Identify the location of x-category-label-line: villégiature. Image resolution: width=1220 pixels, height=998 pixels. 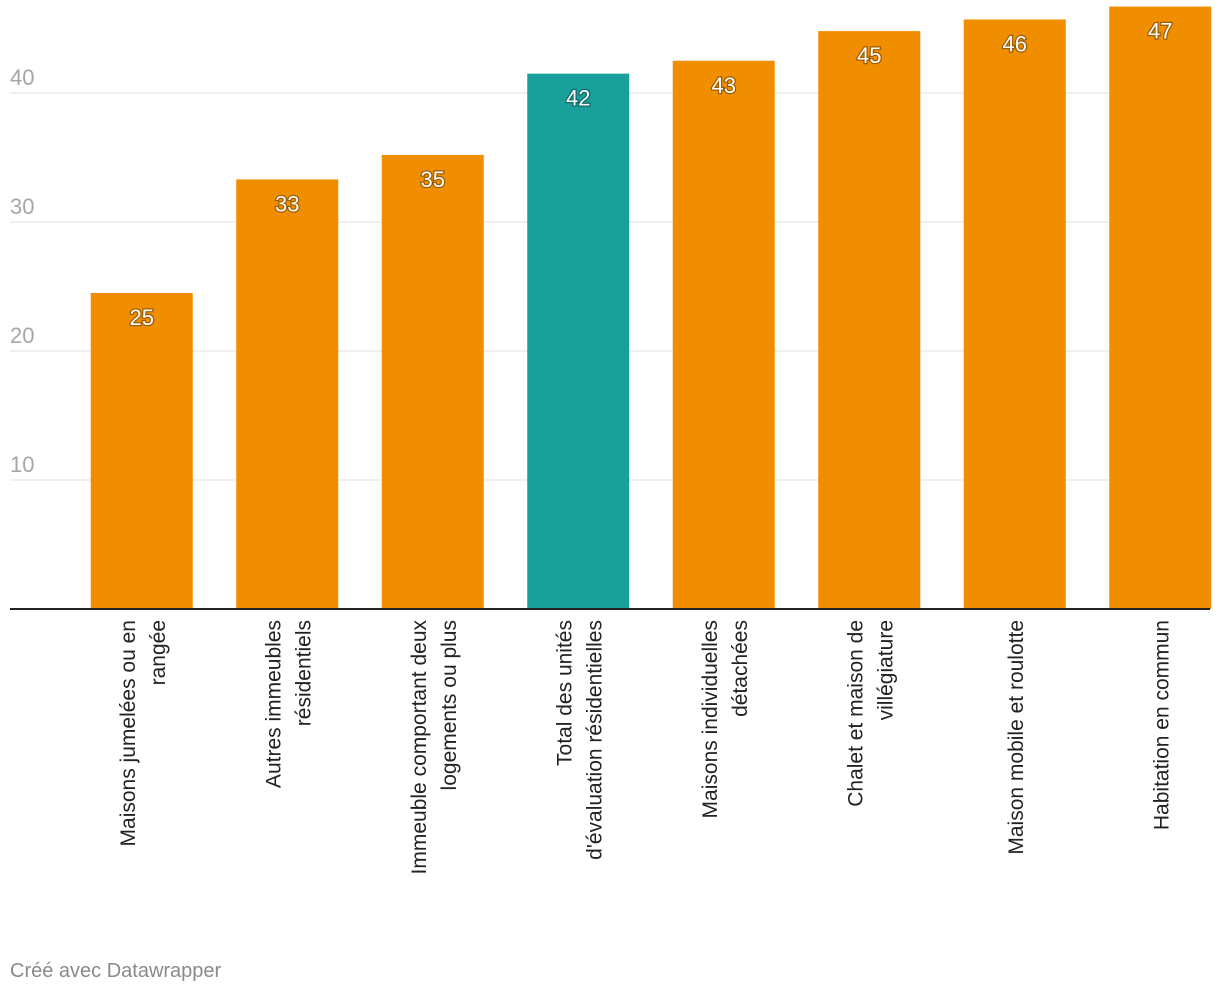
(885, 670).